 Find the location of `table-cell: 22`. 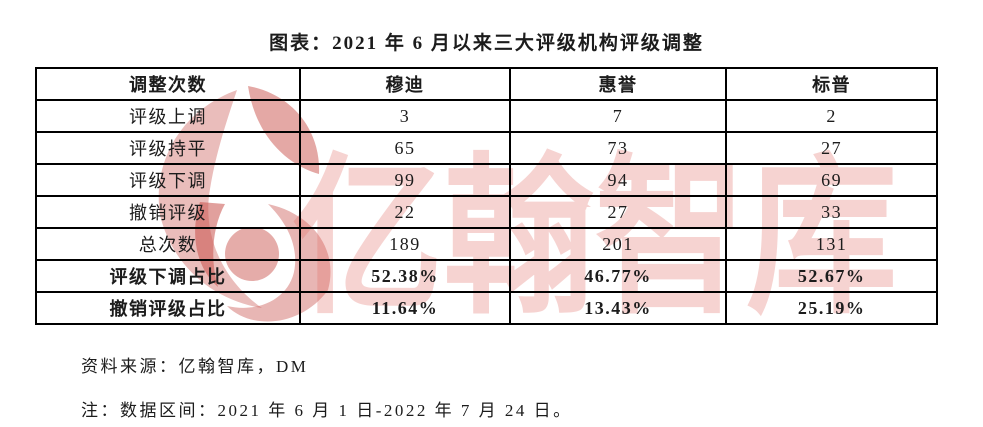

table-cell: 22 is located at coordinates (404, 212).